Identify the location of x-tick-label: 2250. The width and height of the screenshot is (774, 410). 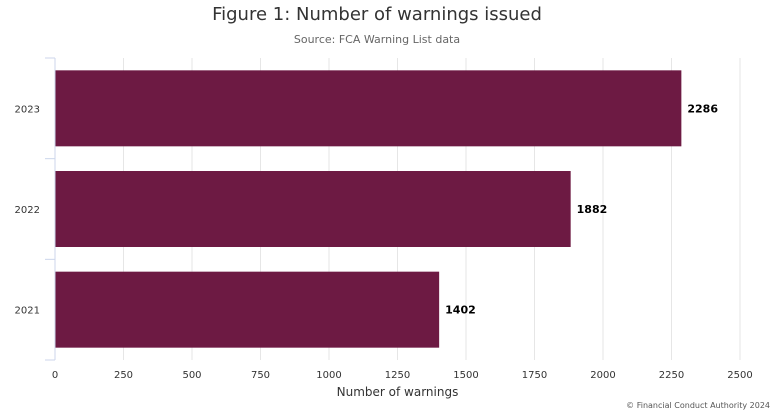
(671, 375).